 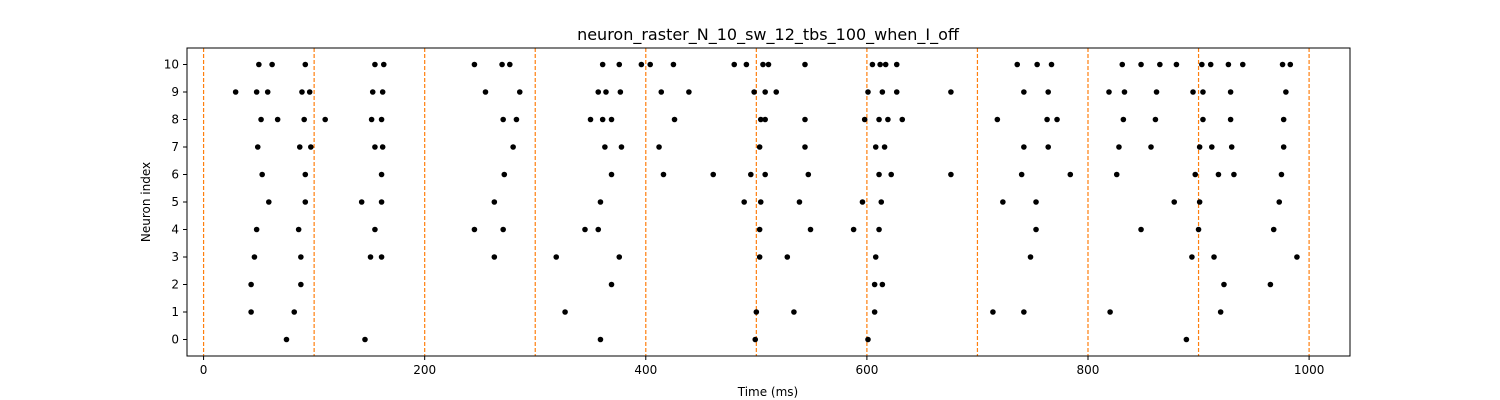 I want to click on x-tick-label: 600, so click(x=866, y=370).